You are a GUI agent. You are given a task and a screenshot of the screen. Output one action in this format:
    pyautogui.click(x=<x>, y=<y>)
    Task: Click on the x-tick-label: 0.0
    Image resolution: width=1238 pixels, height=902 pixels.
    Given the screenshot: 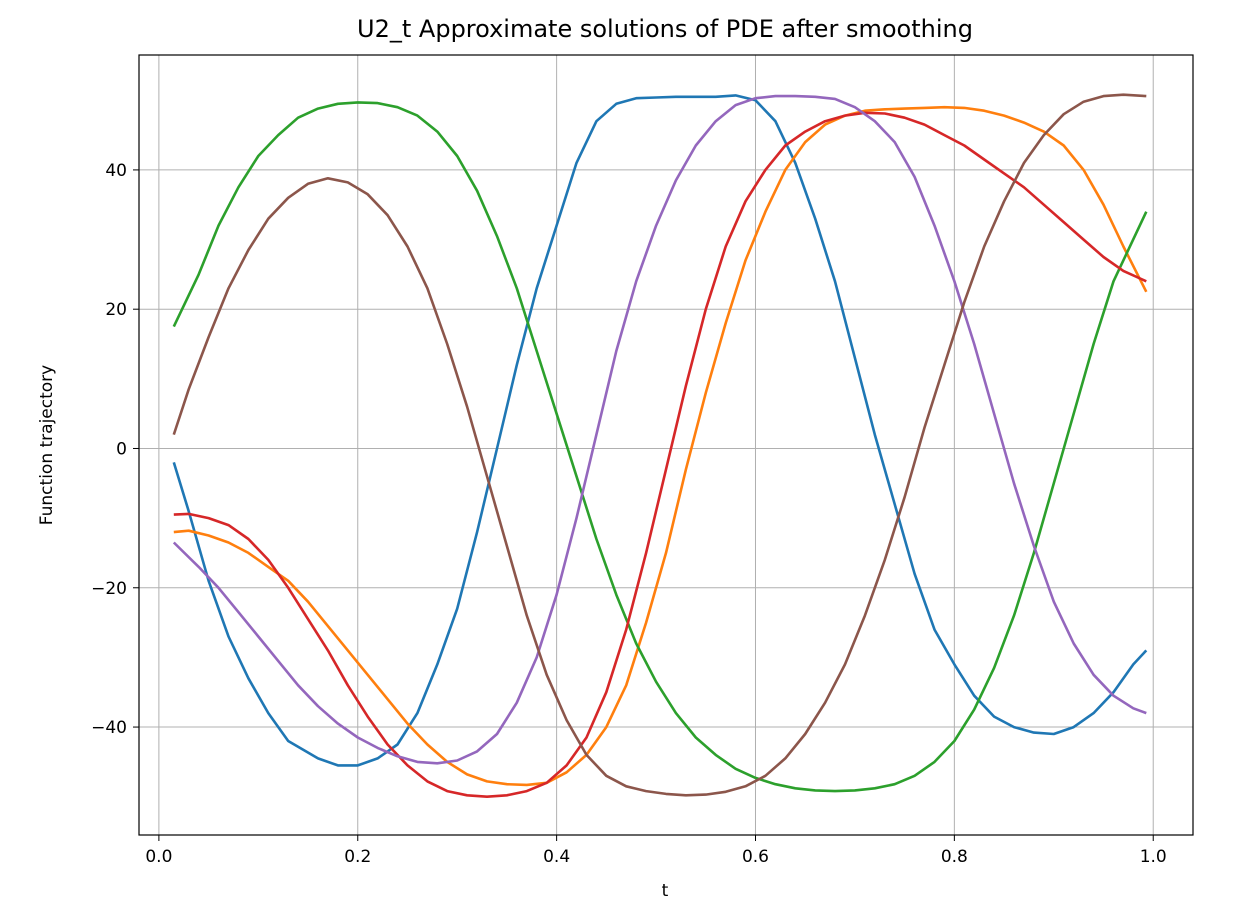 What is the action you would take?
    pyautogui.click(x=158, y=857)
    